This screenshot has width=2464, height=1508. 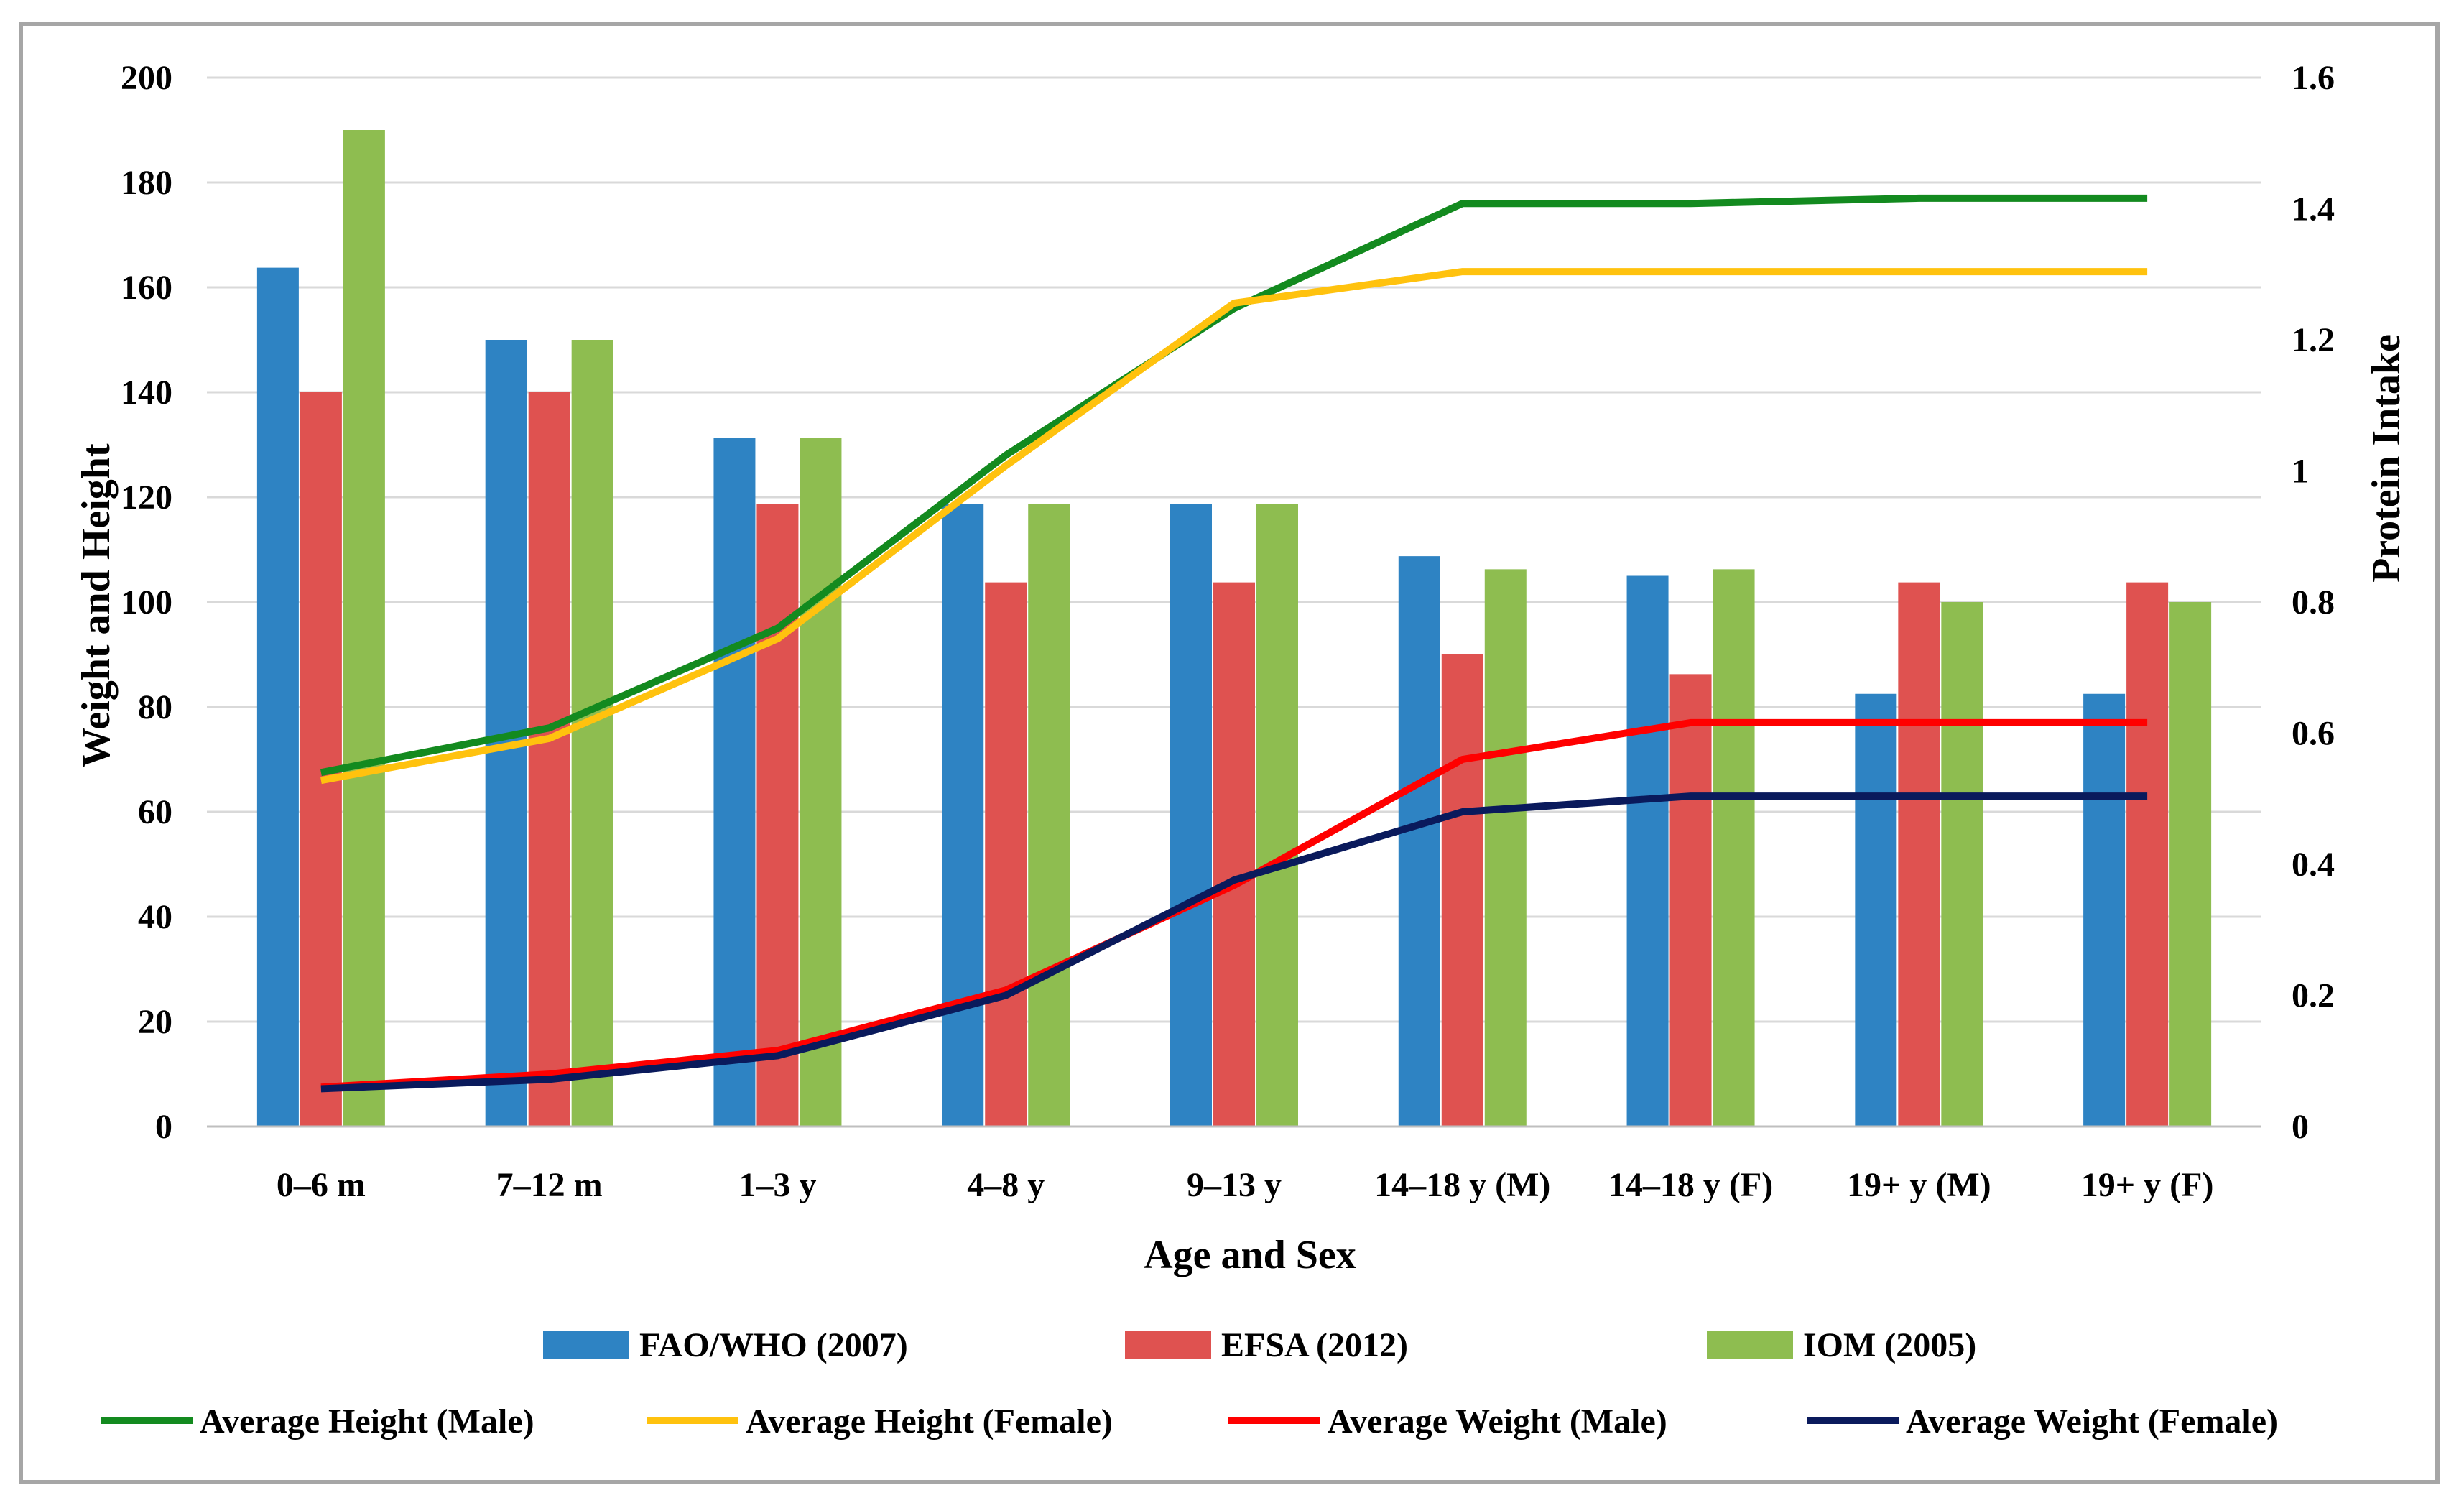 I want to click on x-tick-label: 4–8 y, so click(x=1006, y=1185).